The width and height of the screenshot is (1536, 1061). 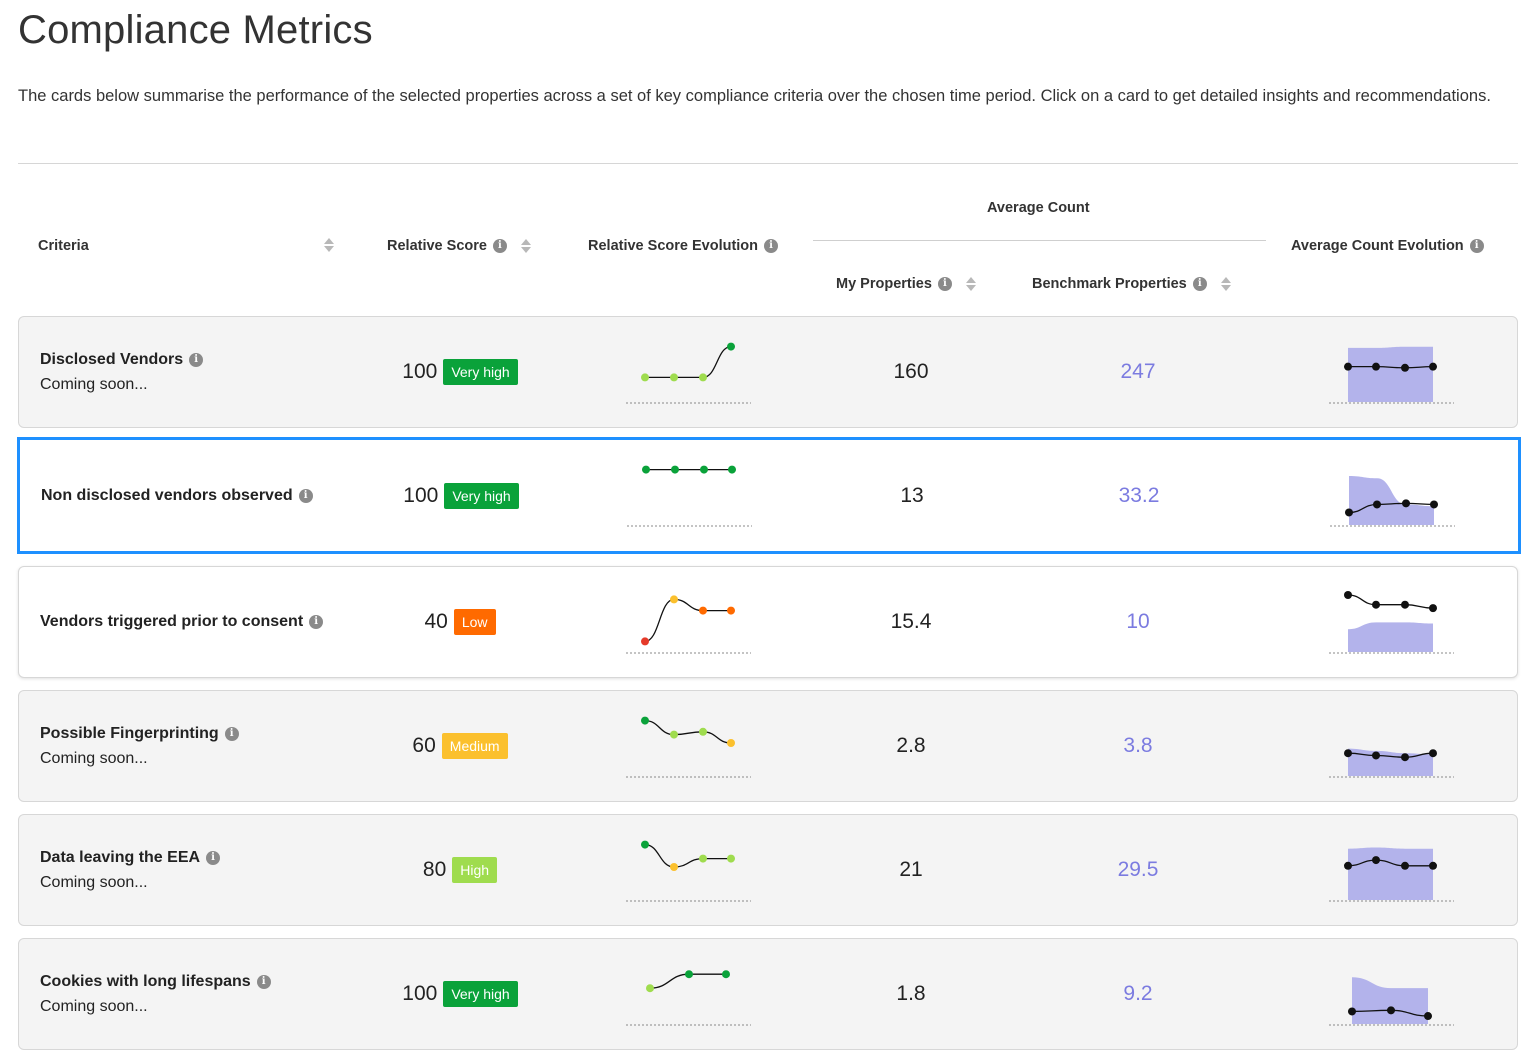 I want to click on criteria-name: Data leaving the EEA, so click(x=120, y=857).